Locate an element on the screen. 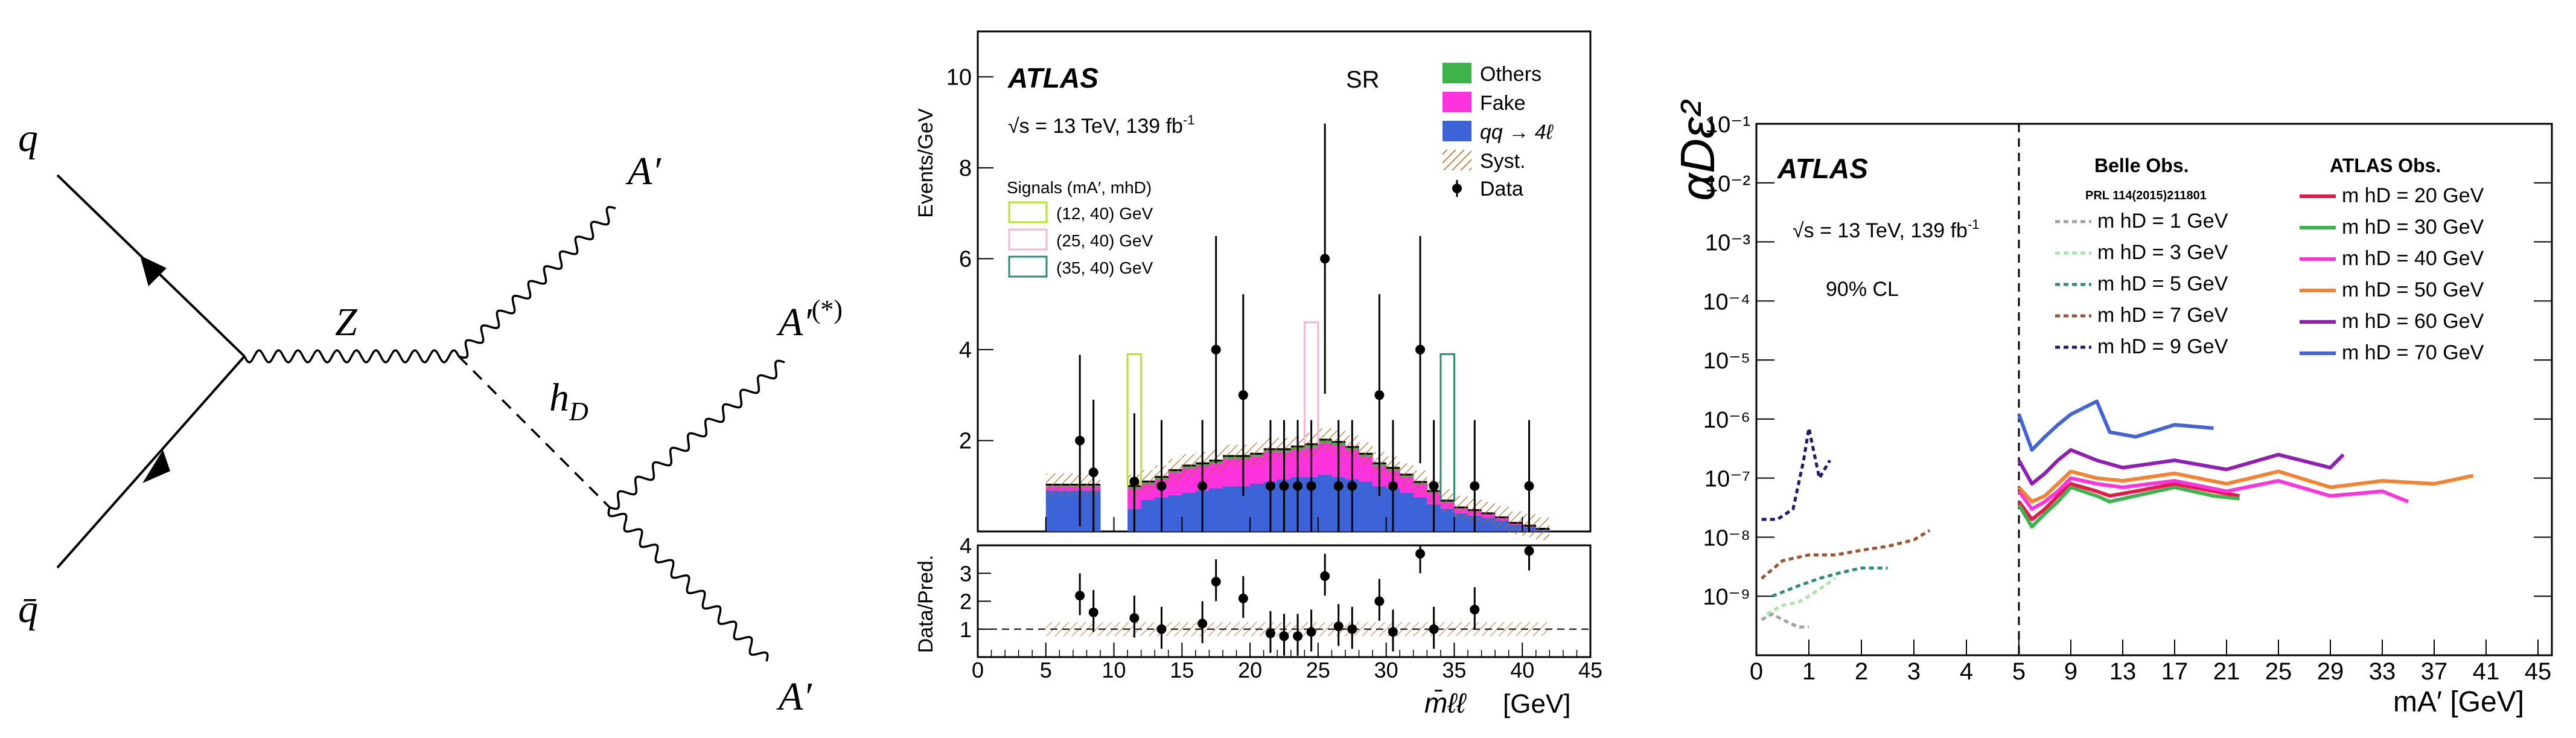  limit-curve-m30 is located at coordinates (2128, 507).